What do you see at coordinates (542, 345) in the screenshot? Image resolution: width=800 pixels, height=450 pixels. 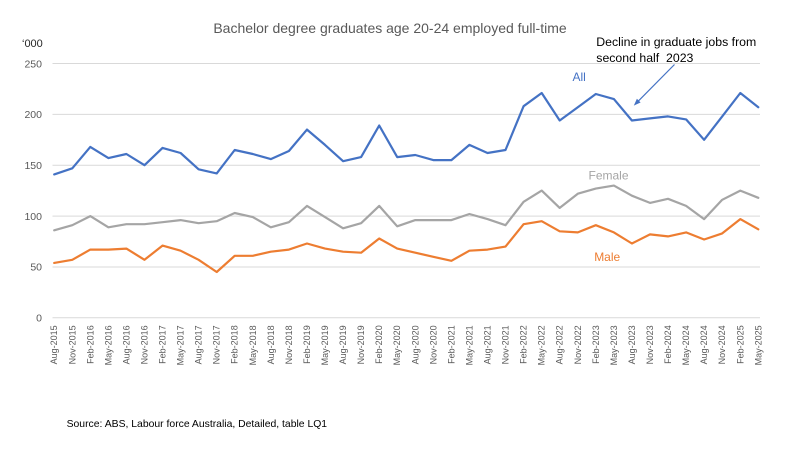 I see `svg-text: May-2022` at bounding box center [542, 345].